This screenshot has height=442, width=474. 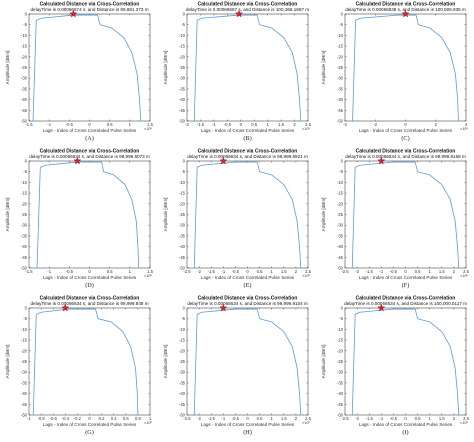 What do you see at coordinates (54, 418) in the screenshot?
I see `x-tick-label: -0.6` at bounding box center [54, 418].